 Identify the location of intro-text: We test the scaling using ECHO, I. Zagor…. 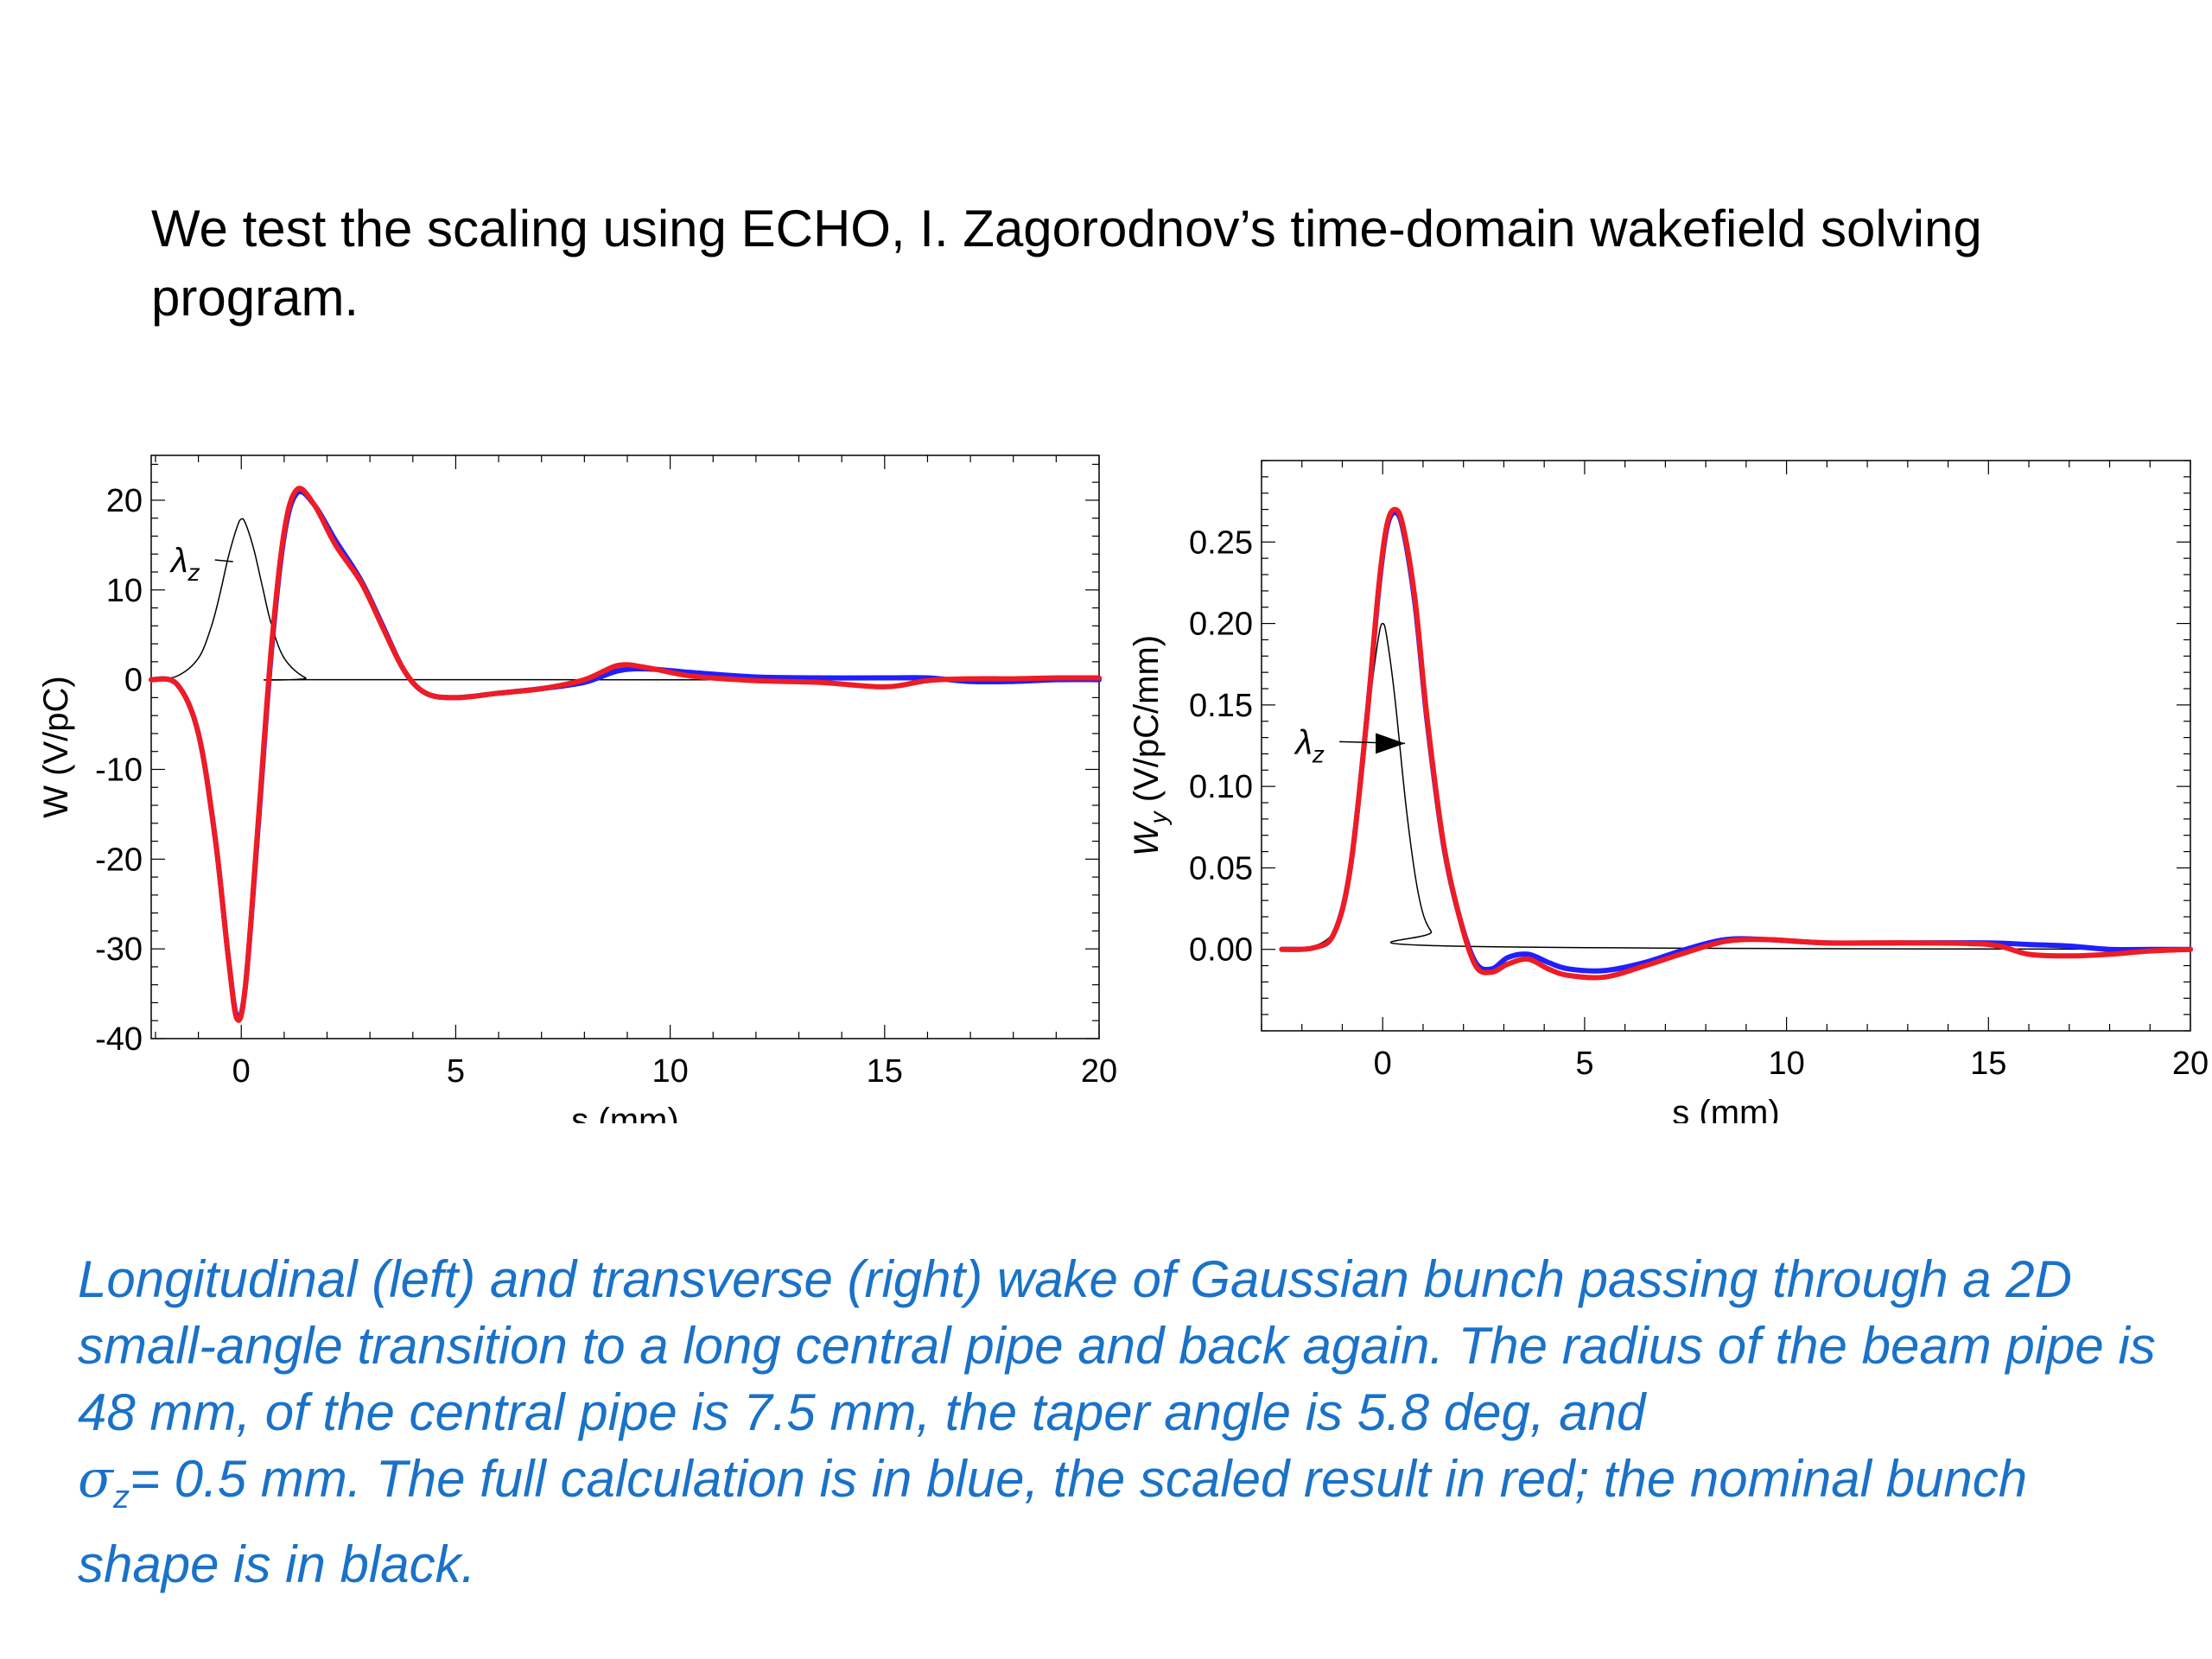
(1145, 263).